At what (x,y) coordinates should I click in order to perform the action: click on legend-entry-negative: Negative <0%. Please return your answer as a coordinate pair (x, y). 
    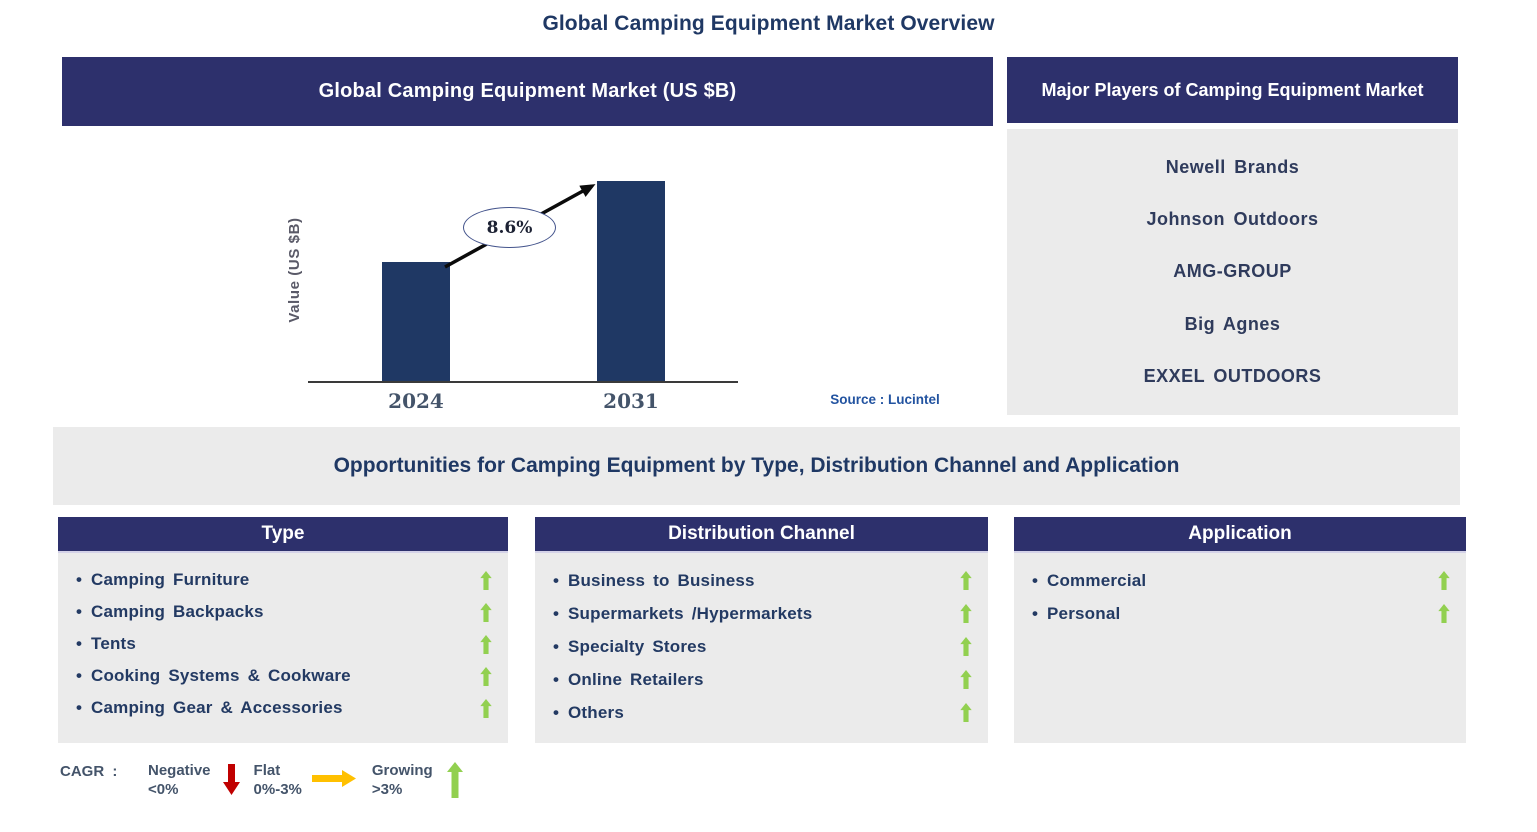
    Looking at the image, I should click on (179, 780).